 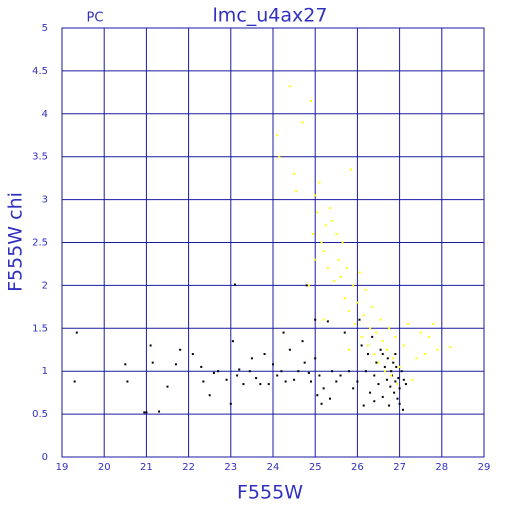 I want to click on y-tick-label: 2, so click(x=45, y=285).